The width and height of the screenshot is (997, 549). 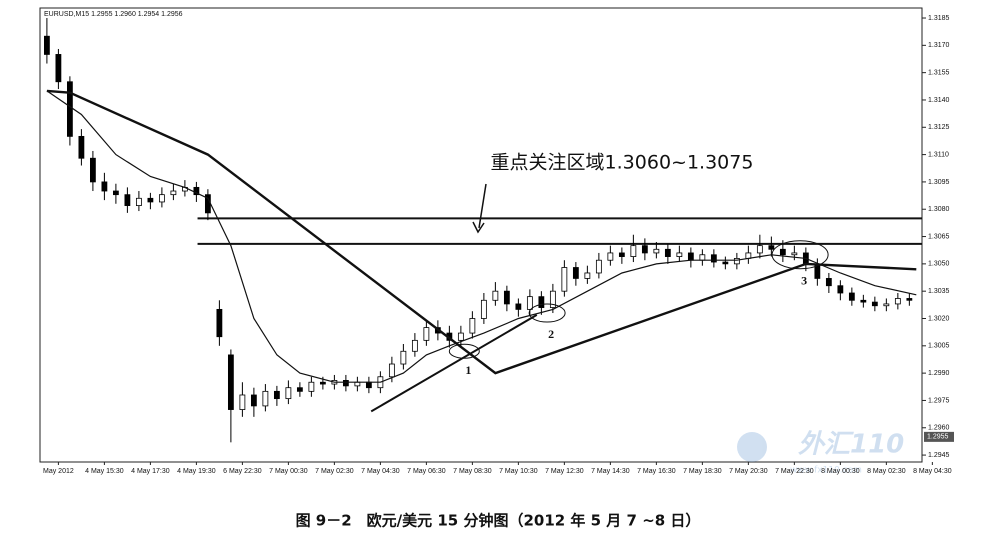 I want to click on x-tick-label: 7 May 00:30, so click(x=288, y=471).